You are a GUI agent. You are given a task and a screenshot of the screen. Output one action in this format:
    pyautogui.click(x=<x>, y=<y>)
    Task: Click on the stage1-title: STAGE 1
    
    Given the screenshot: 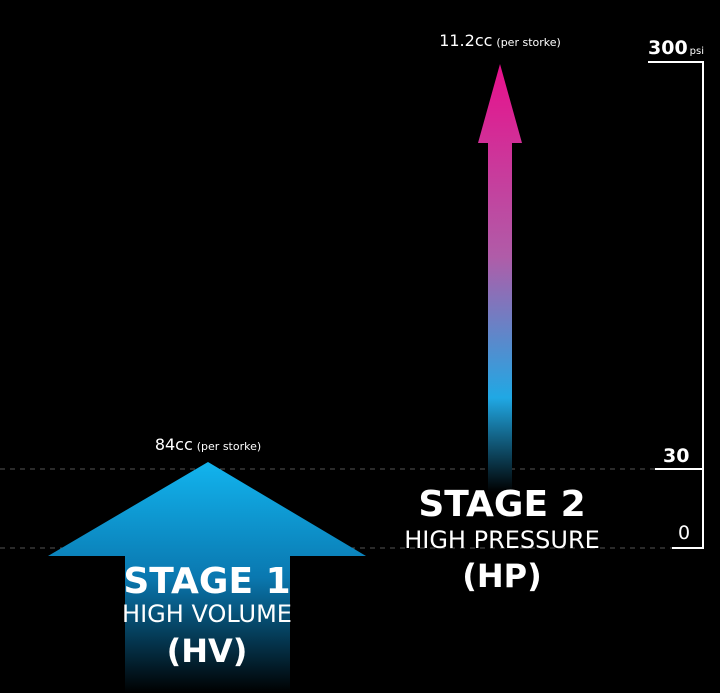 What is the action you would take?
    pyautogui.click(x=206, y=581)
    